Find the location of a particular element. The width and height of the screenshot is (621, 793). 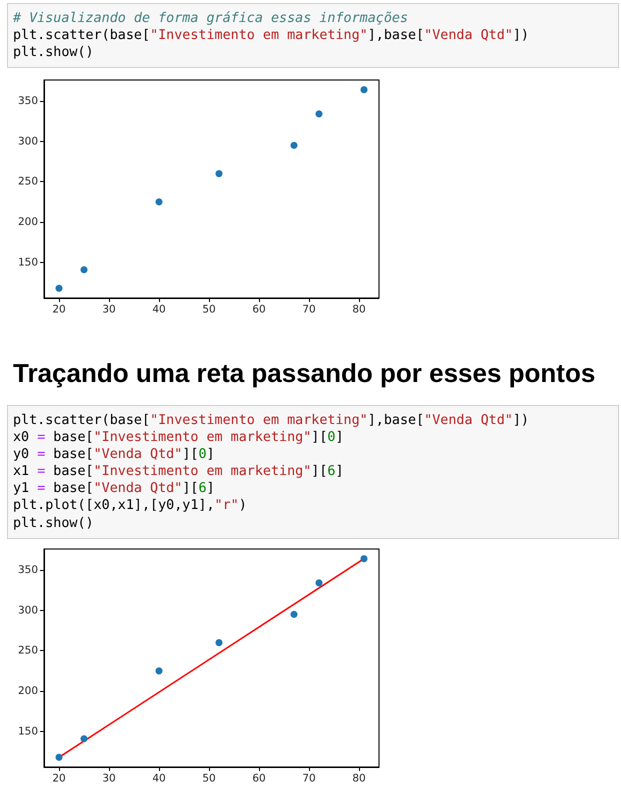

text: y1 = base["Venda Qtd"][6] is located at coordinates (114, 488).